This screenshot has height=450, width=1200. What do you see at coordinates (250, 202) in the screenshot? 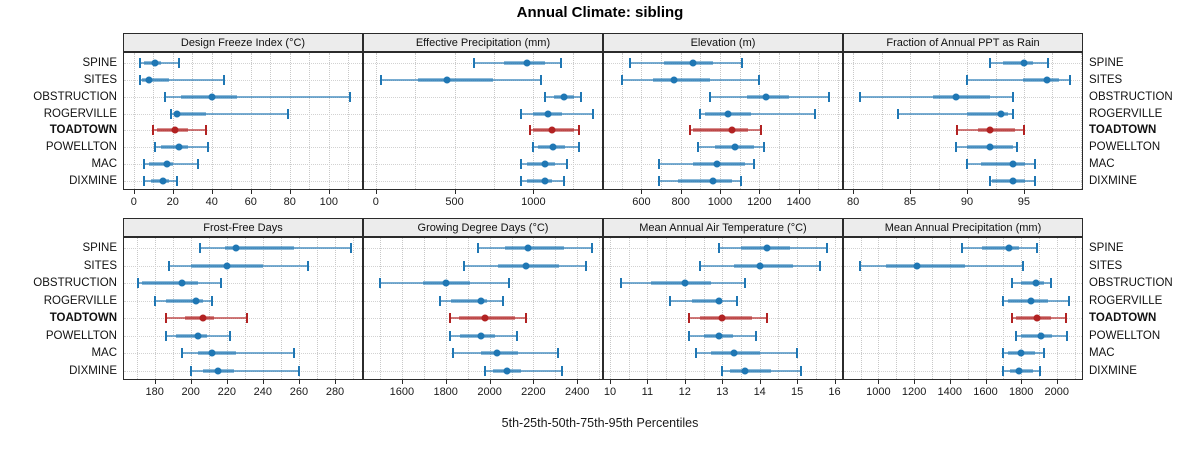
I see `x-axis-tick-label: 60` at bounding box center [250, 202].